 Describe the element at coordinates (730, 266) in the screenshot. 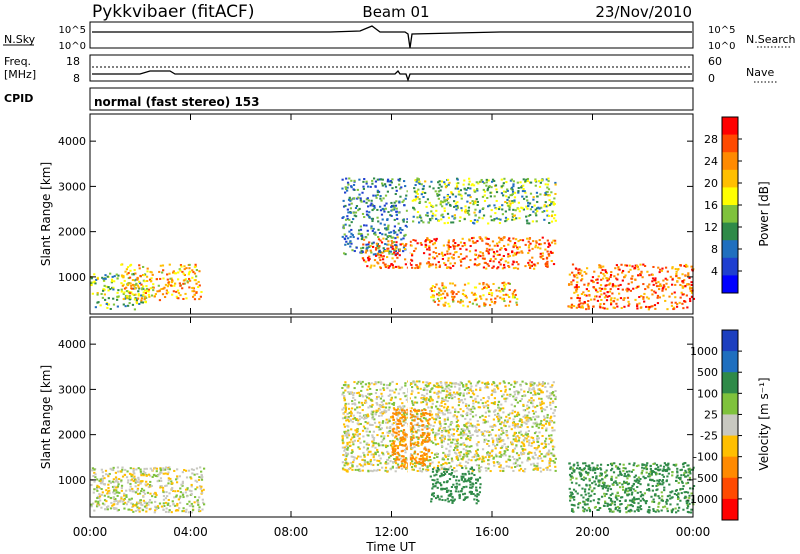

I see `colorbar-segment` at that location.